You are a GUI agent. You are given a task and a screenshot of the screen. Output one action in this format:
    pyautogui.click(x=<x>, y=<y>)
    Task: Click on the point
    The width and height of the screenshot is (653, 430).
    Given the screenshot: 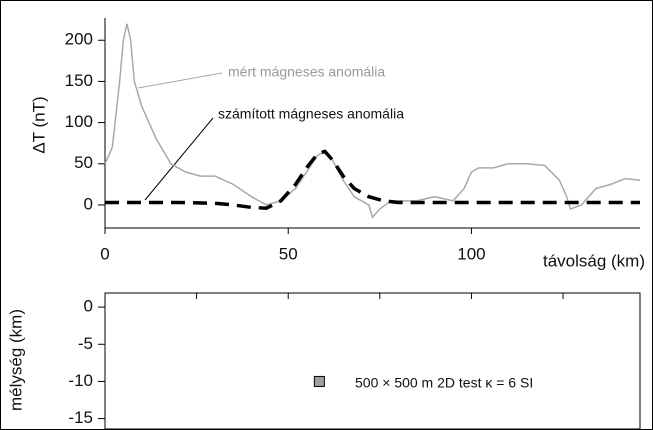 What is the action you would take?
    pyautogui.click(x=319, y=381)
    